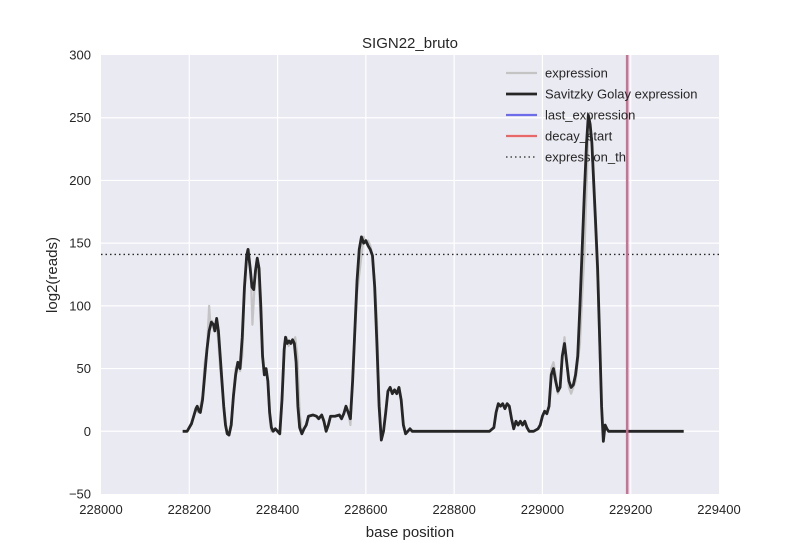 The height and width of the screenshot is (550, 800). I want to click on x-tick-label: 229000, so click(542, 509).